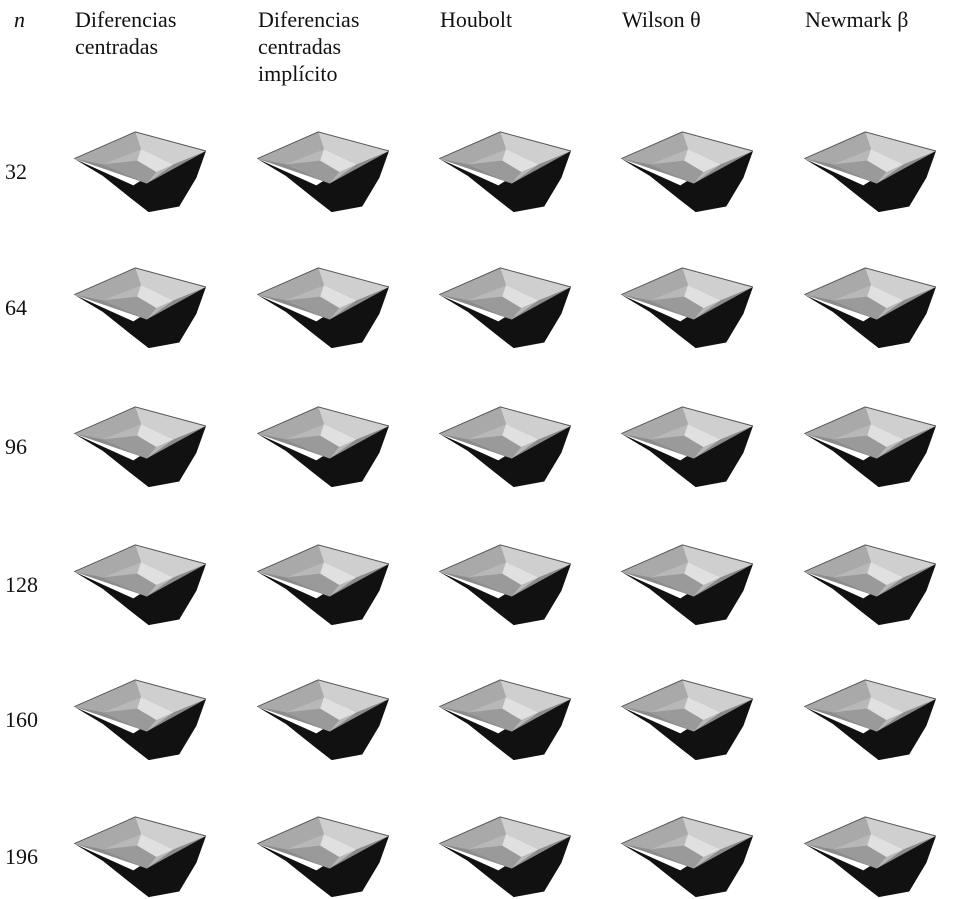 The height and width of the screenshot is (899, 961). Describe the element at coordinates (16, 171) in the screenshot. I see `row-label: 32` at that location.